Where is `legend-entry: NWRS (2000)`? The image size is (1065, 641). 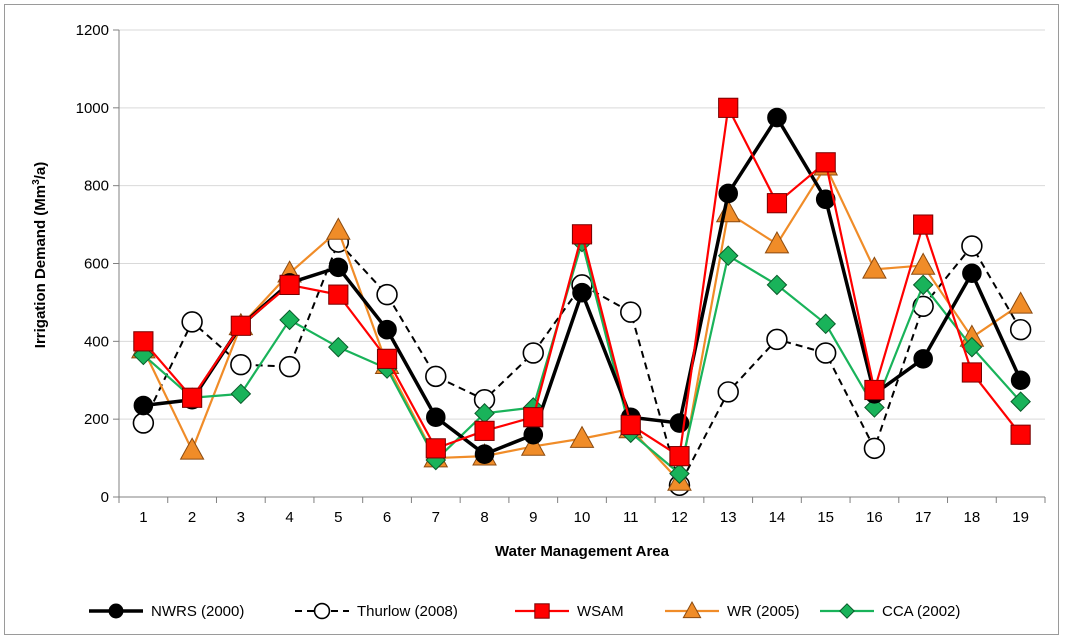
legend-entry: NWRS (2000) is located at coordinates (166, 611).